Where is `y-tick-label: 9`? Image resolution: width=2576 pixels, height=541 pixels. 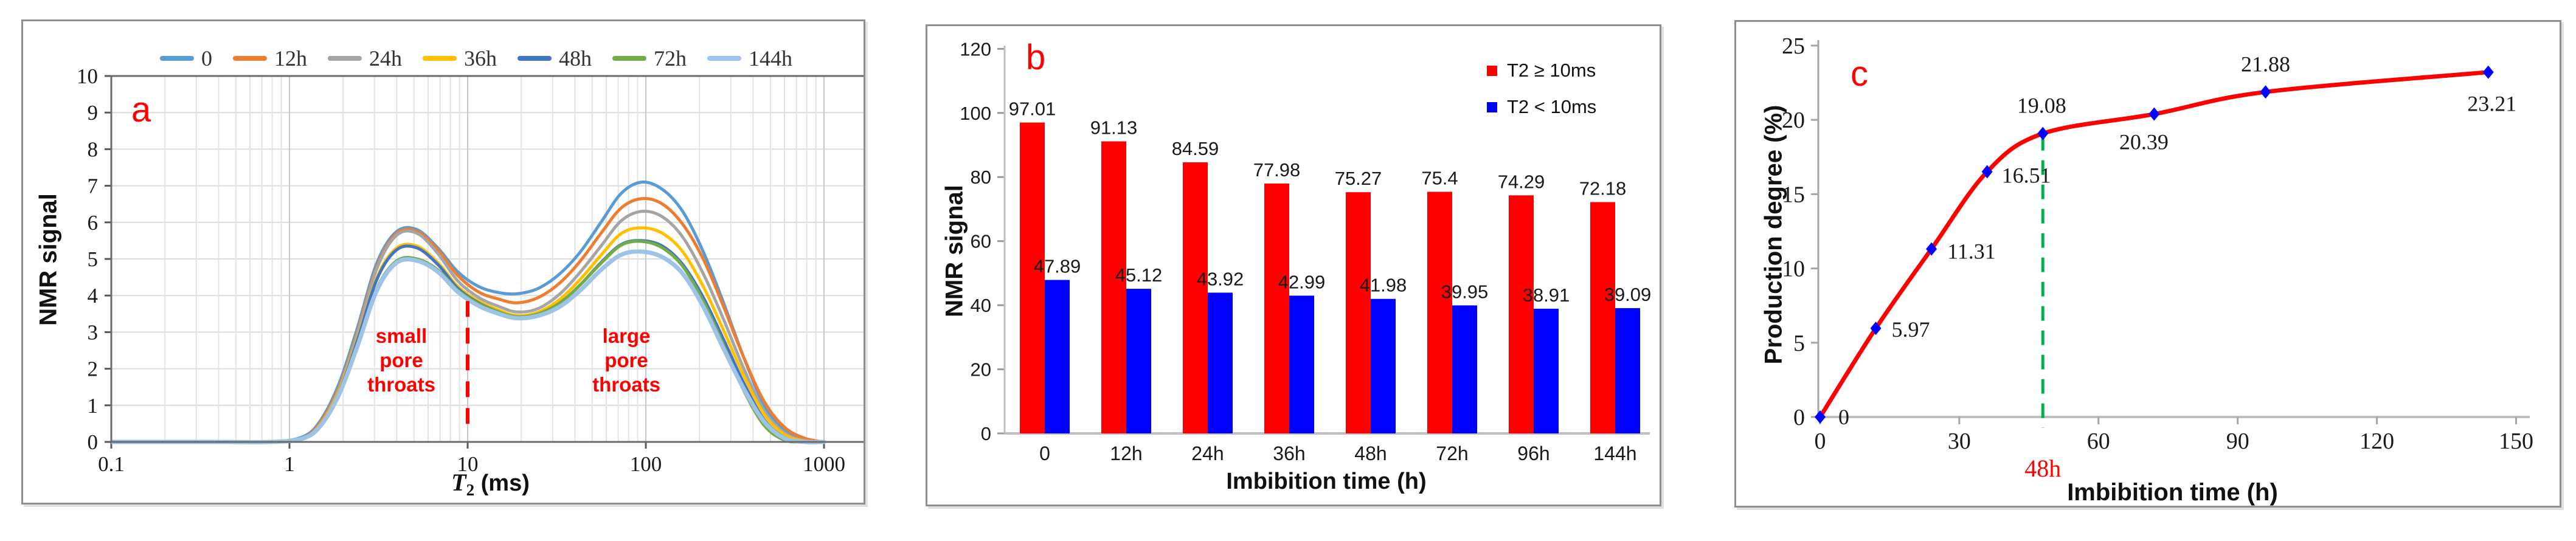 y-tick-label: 9 is located at coordinates (93, 113).